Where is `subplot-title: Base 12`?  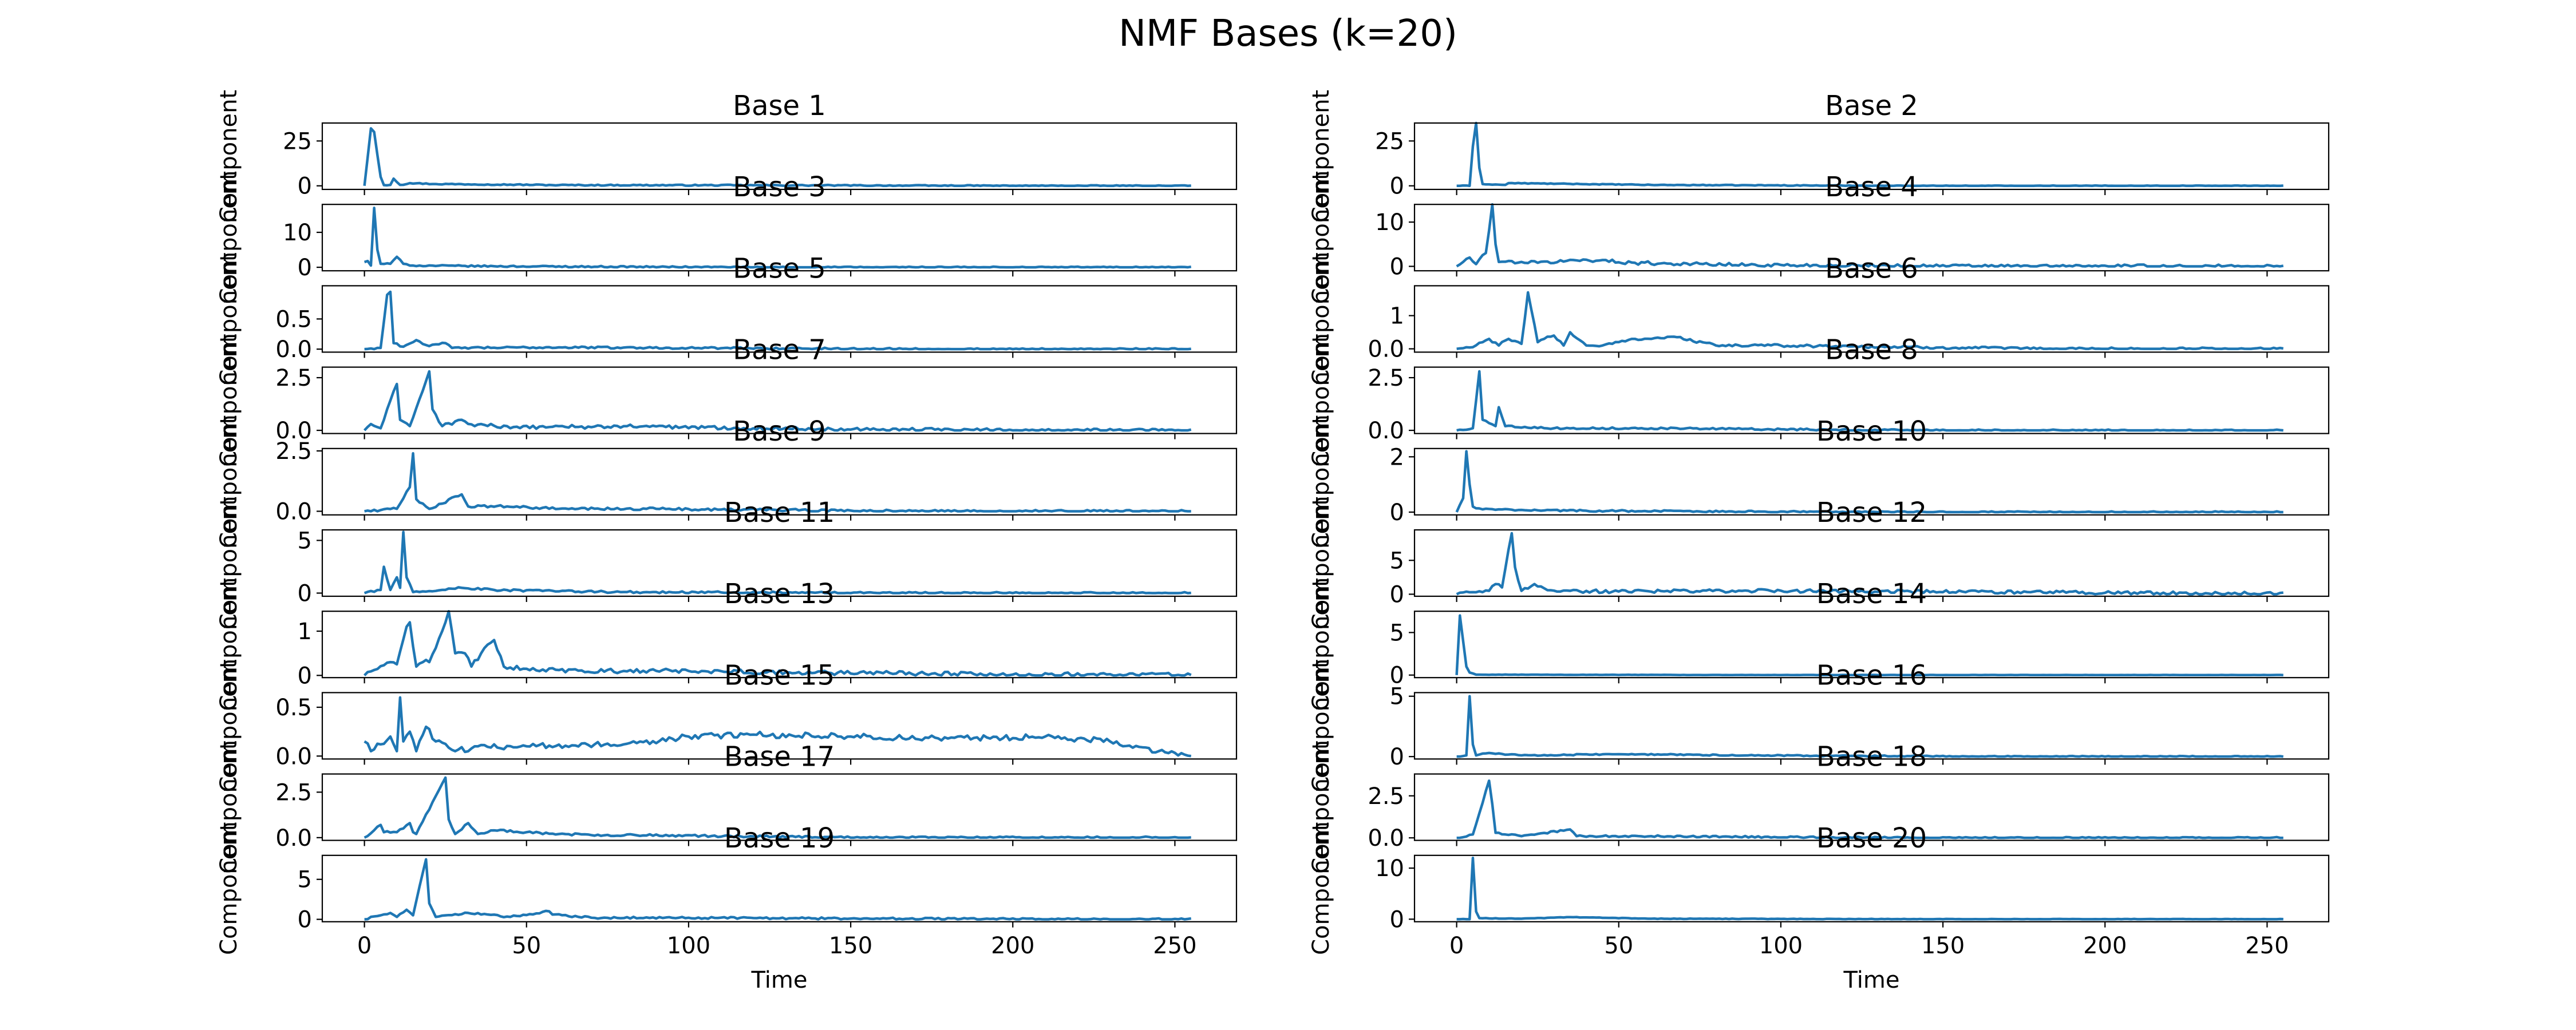
subplot-title: Base 12 is located at coordinates (1871, 513).